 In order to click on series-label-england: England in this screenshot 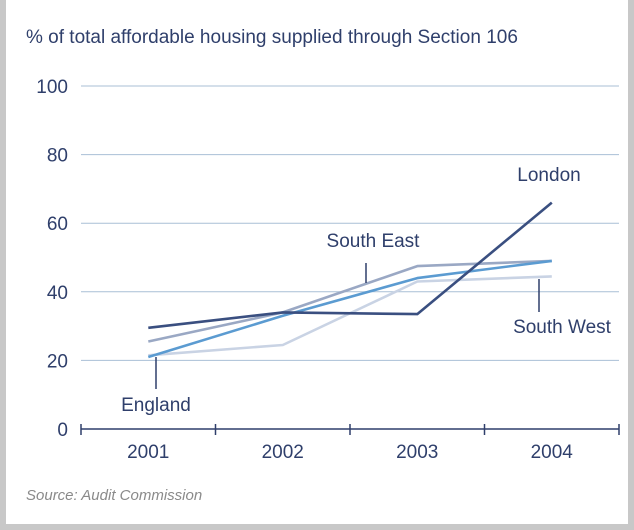, I will do `click(156, 405)`.